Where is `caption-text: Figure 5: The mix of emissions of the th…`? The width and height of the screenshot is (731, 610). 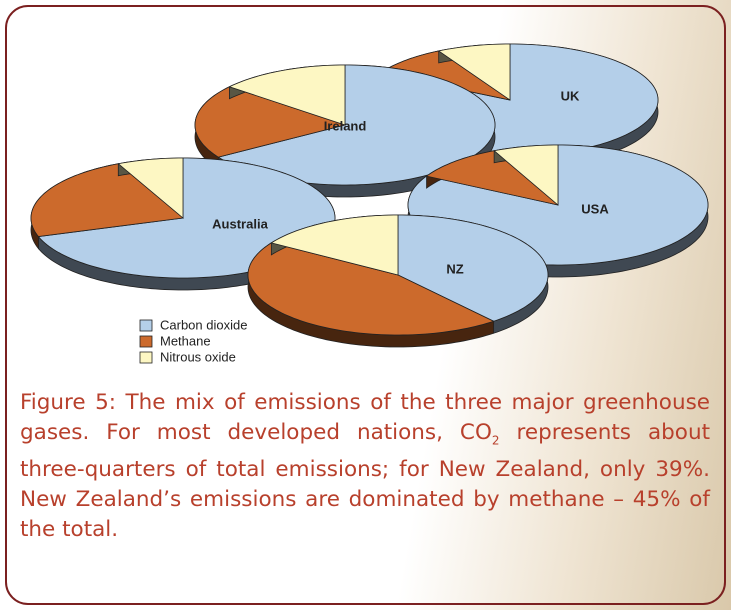 caption-text: Figure 5: The mix of emissions of the th… is located at coordinates (365, 417).